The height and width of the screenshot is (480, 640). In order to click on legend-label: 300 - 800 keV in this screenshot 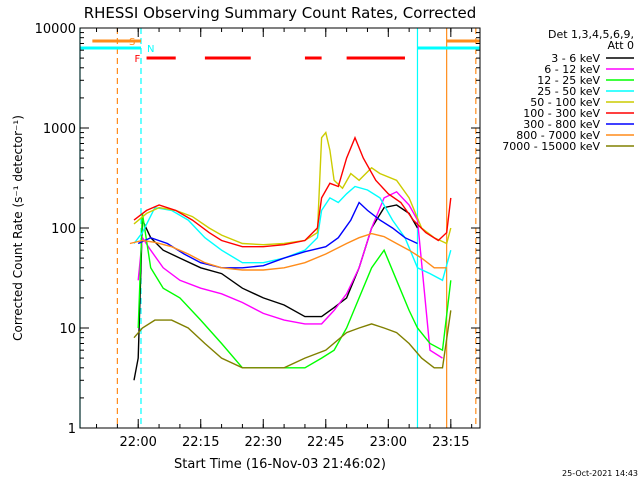, I will do `click(561, 124)`.